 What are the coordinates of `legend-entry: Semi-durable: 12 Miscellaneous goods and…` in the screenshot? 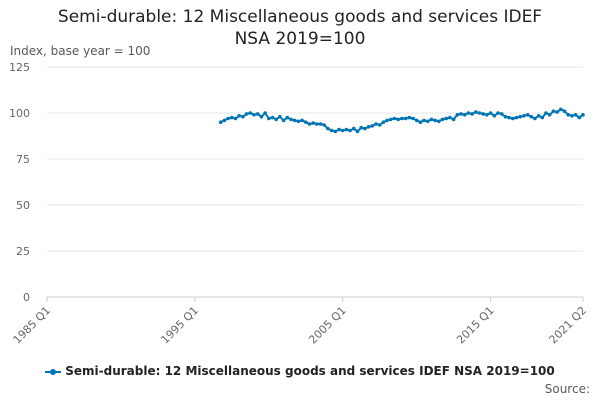 It's located at (310, 371).